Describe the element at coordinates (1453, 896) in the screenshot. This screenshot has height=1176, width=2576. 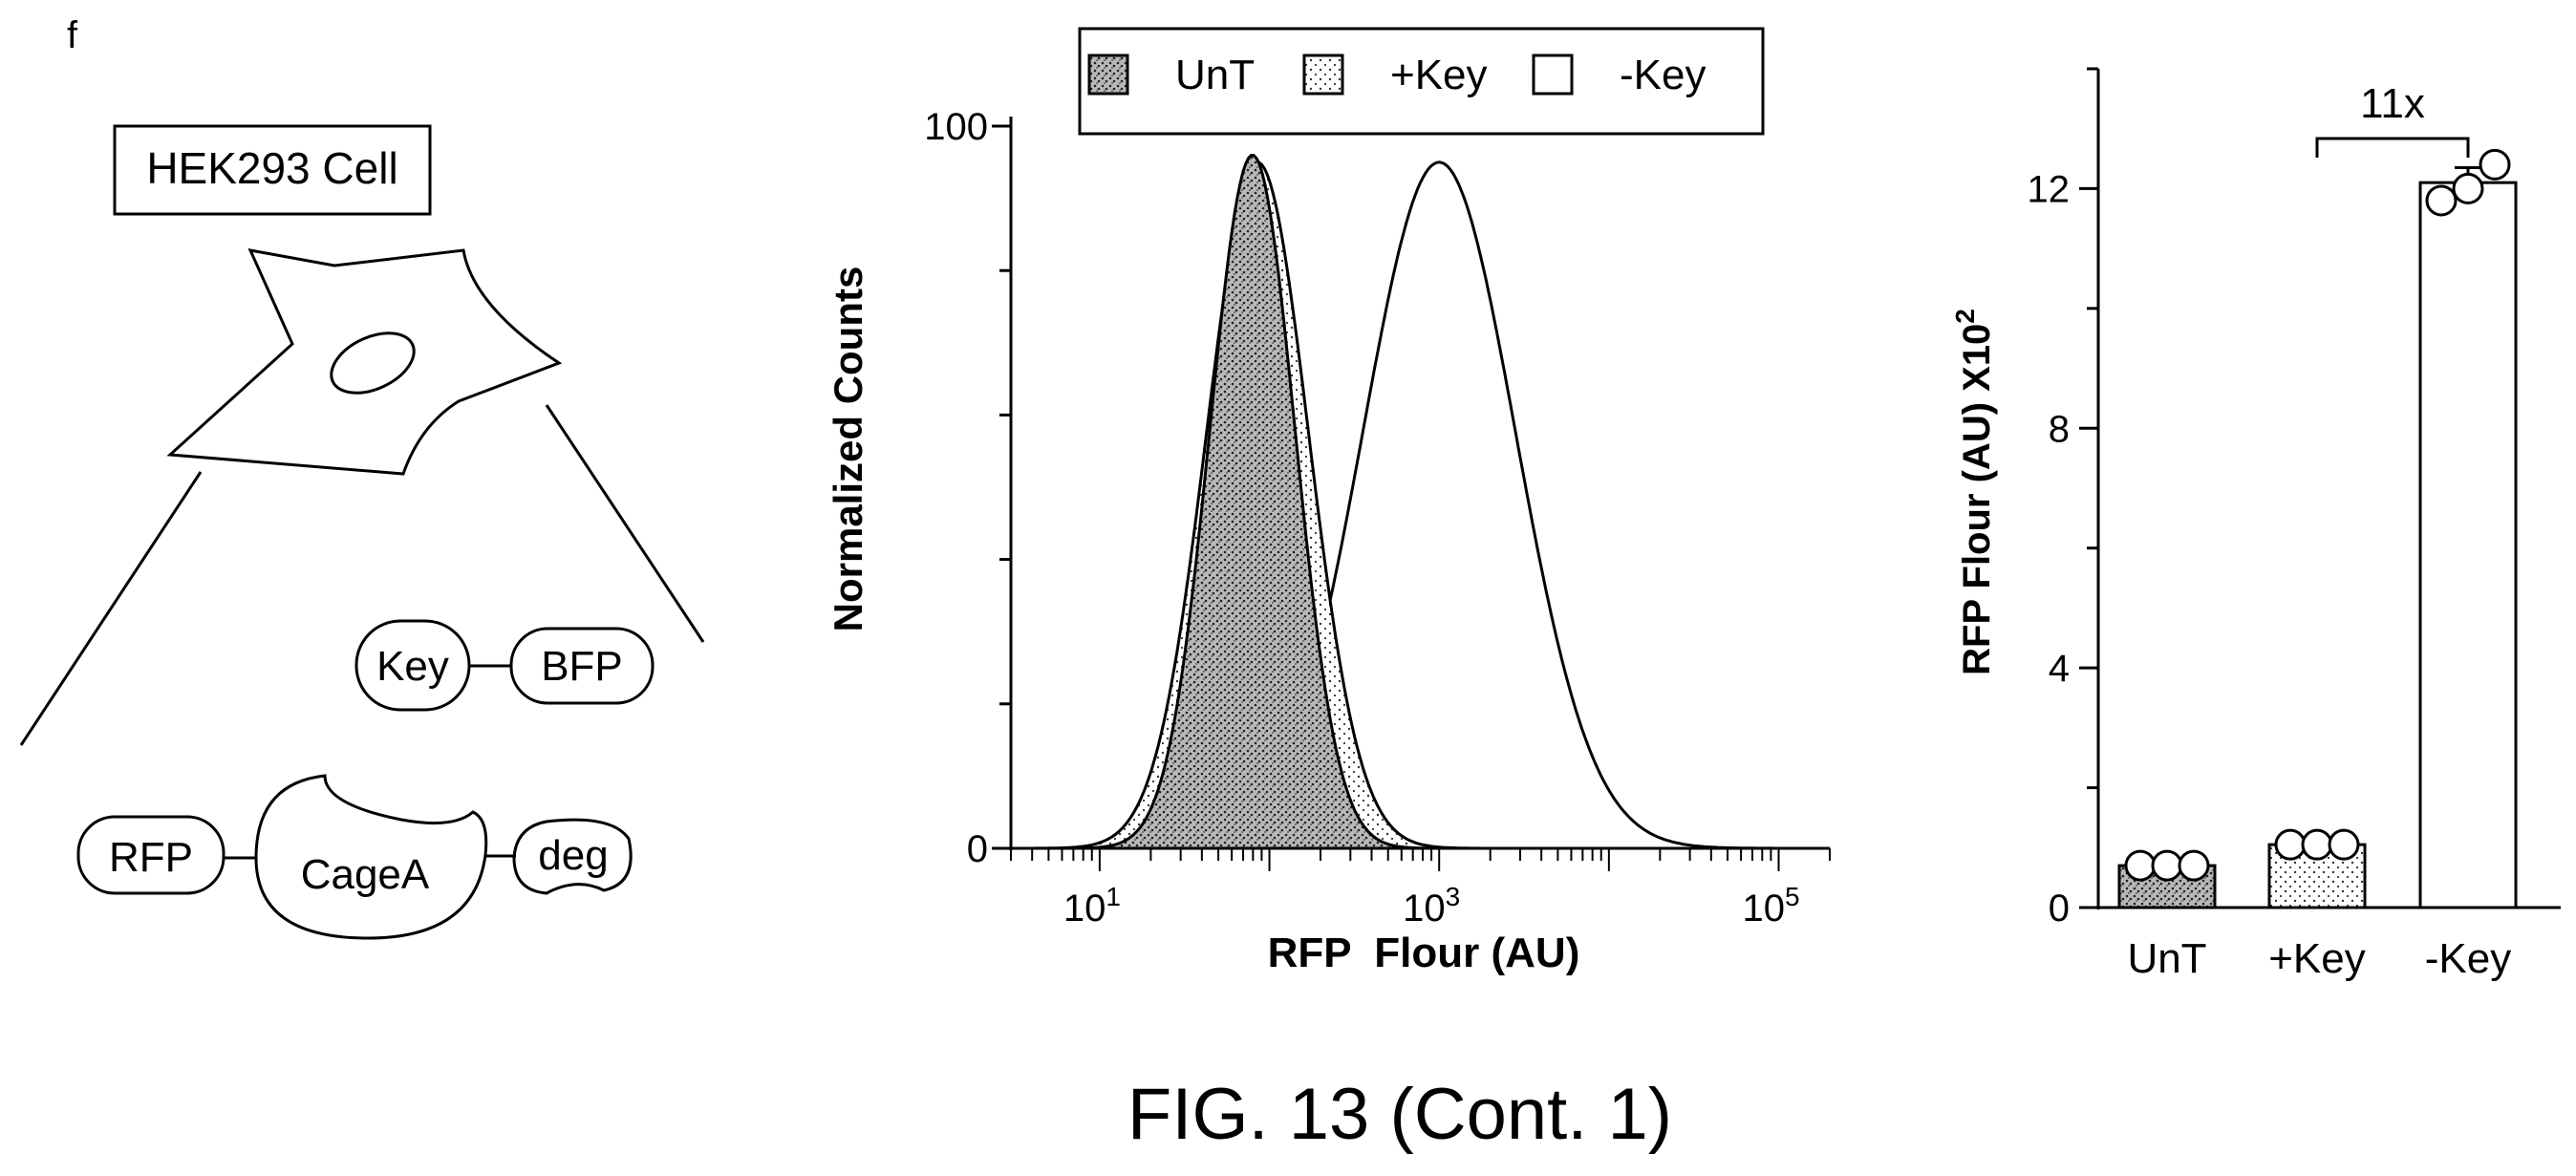
I see `histogram-x-tick-exponent: 3` at that location.